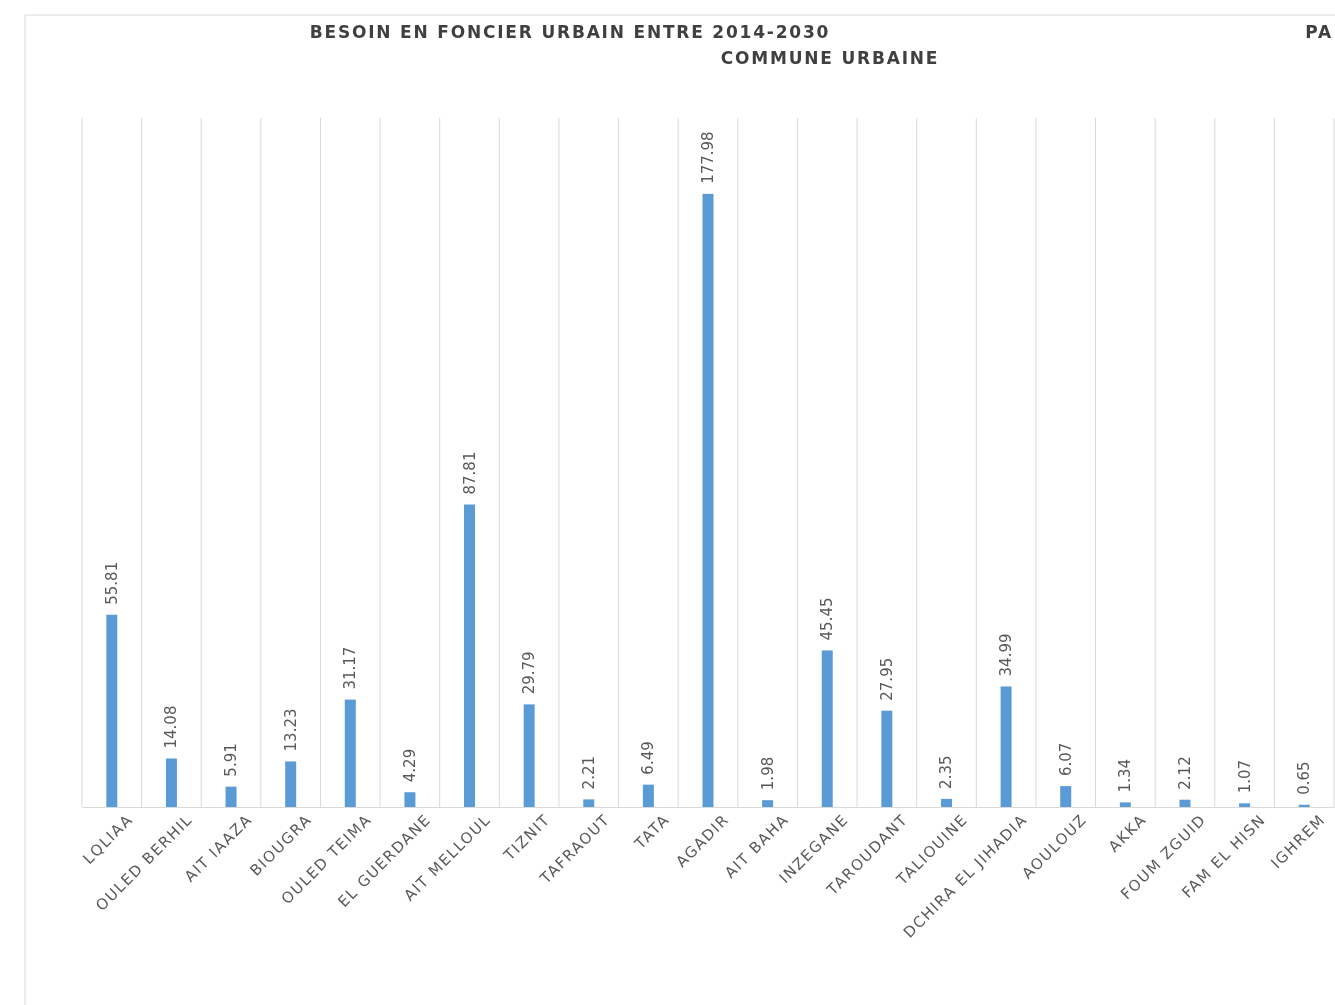 The height and width of the screenshot is (1005, 1335). I want to click on data-label: 34.99, so click(1006, 655).